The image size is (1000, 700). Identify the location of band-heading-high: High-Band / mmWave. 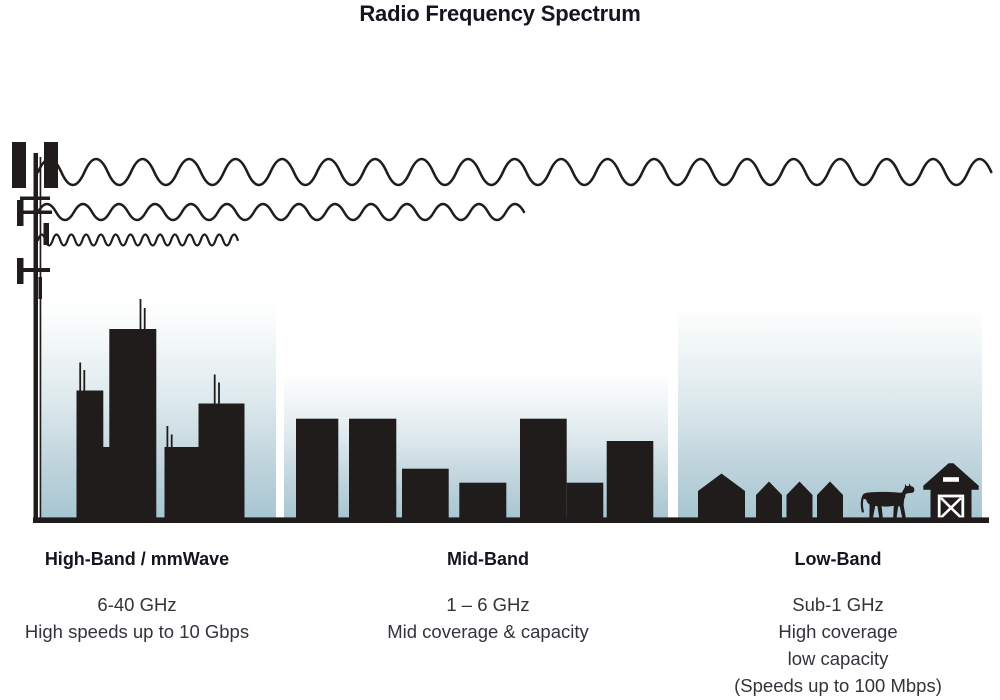
(137, 559).